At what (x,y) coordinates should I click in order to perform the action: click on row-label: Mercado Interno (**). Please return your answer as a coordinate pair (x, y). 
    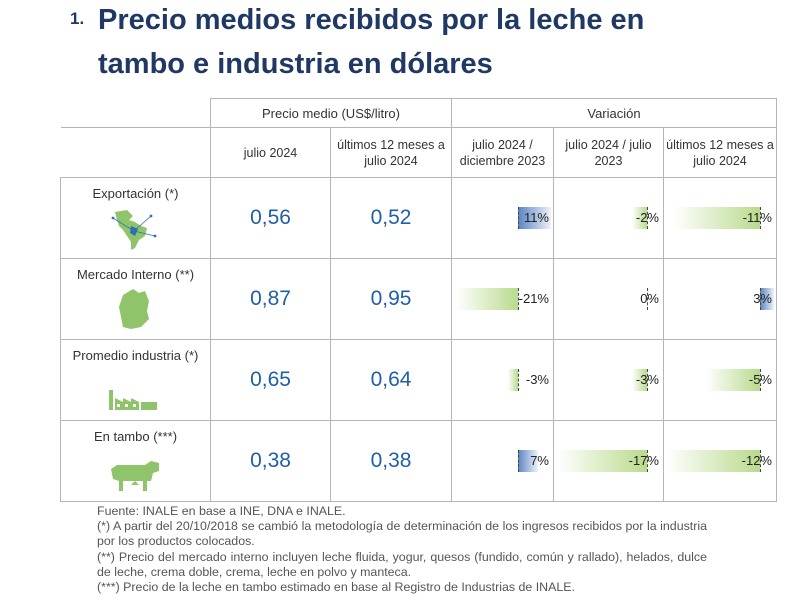
    Looking at the image, I should click on (135, 274).